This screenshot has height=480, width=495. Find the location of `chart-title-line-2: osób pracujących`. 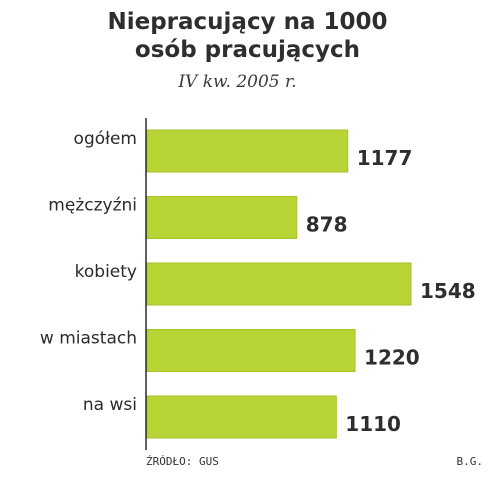

chart-title-line-2: osób pracujących is located at coordinates (247, 50).